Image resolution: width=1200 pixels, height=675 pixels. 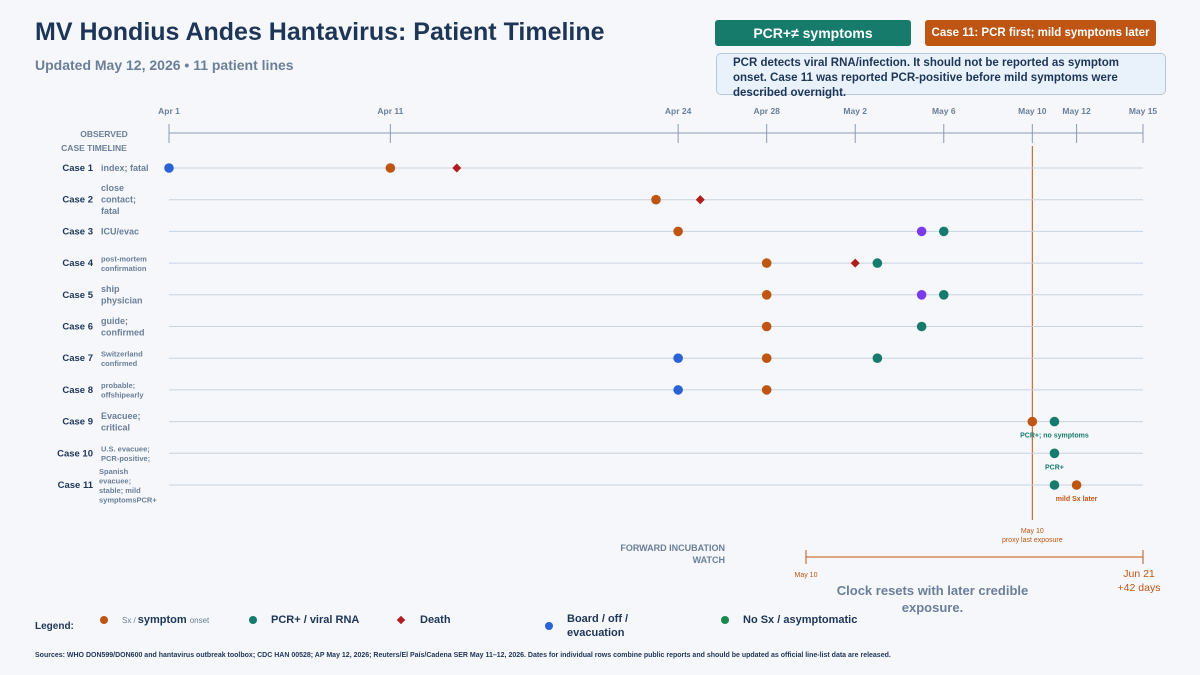 I want to click on incubation-end-days: +42 days, so click(x=1139, y=588).